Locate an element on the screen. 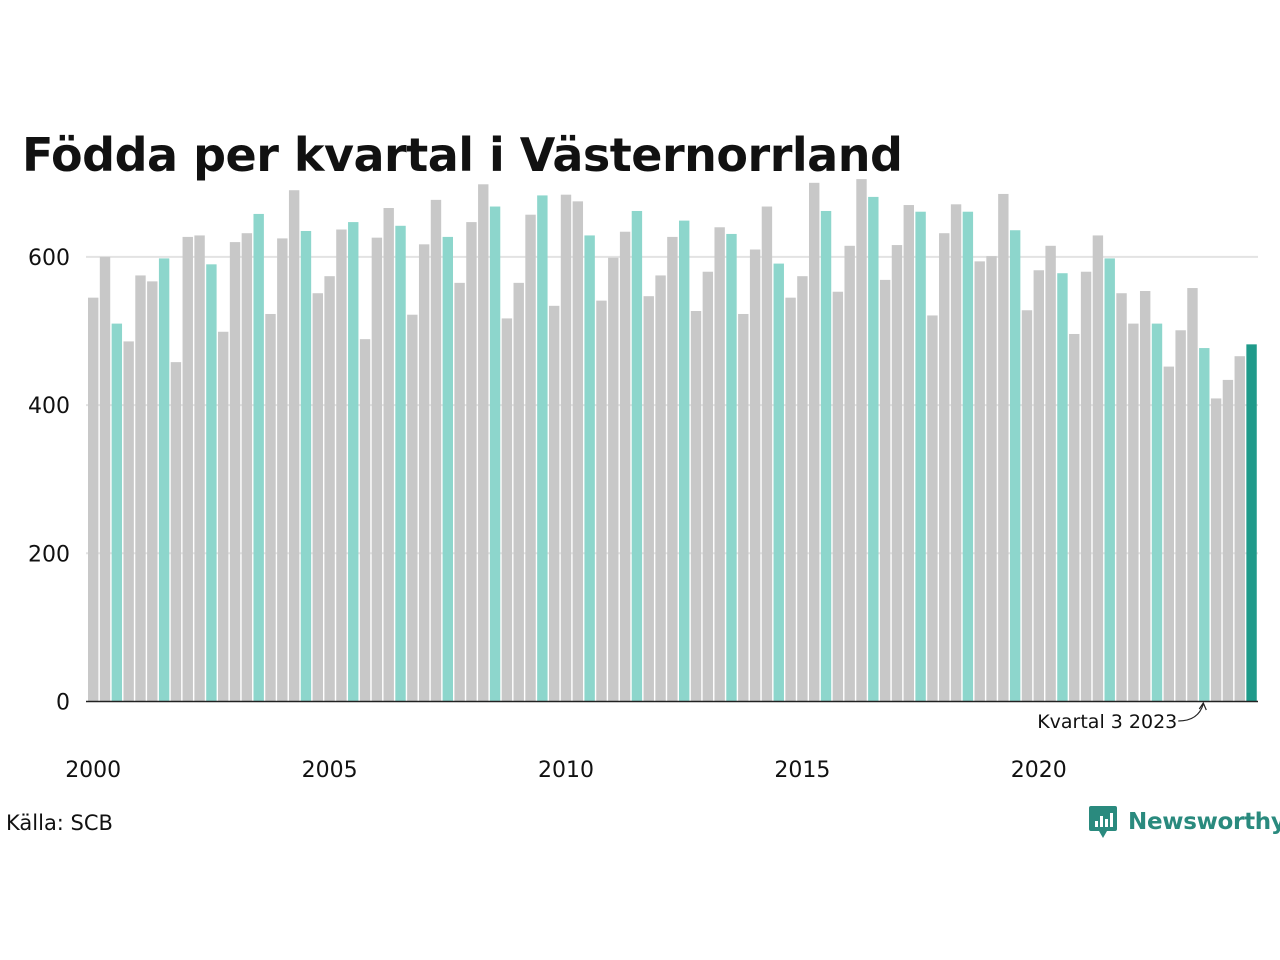 The image size is (1280, 960). bar-2010-q2 is located at coordinates (578, 451).